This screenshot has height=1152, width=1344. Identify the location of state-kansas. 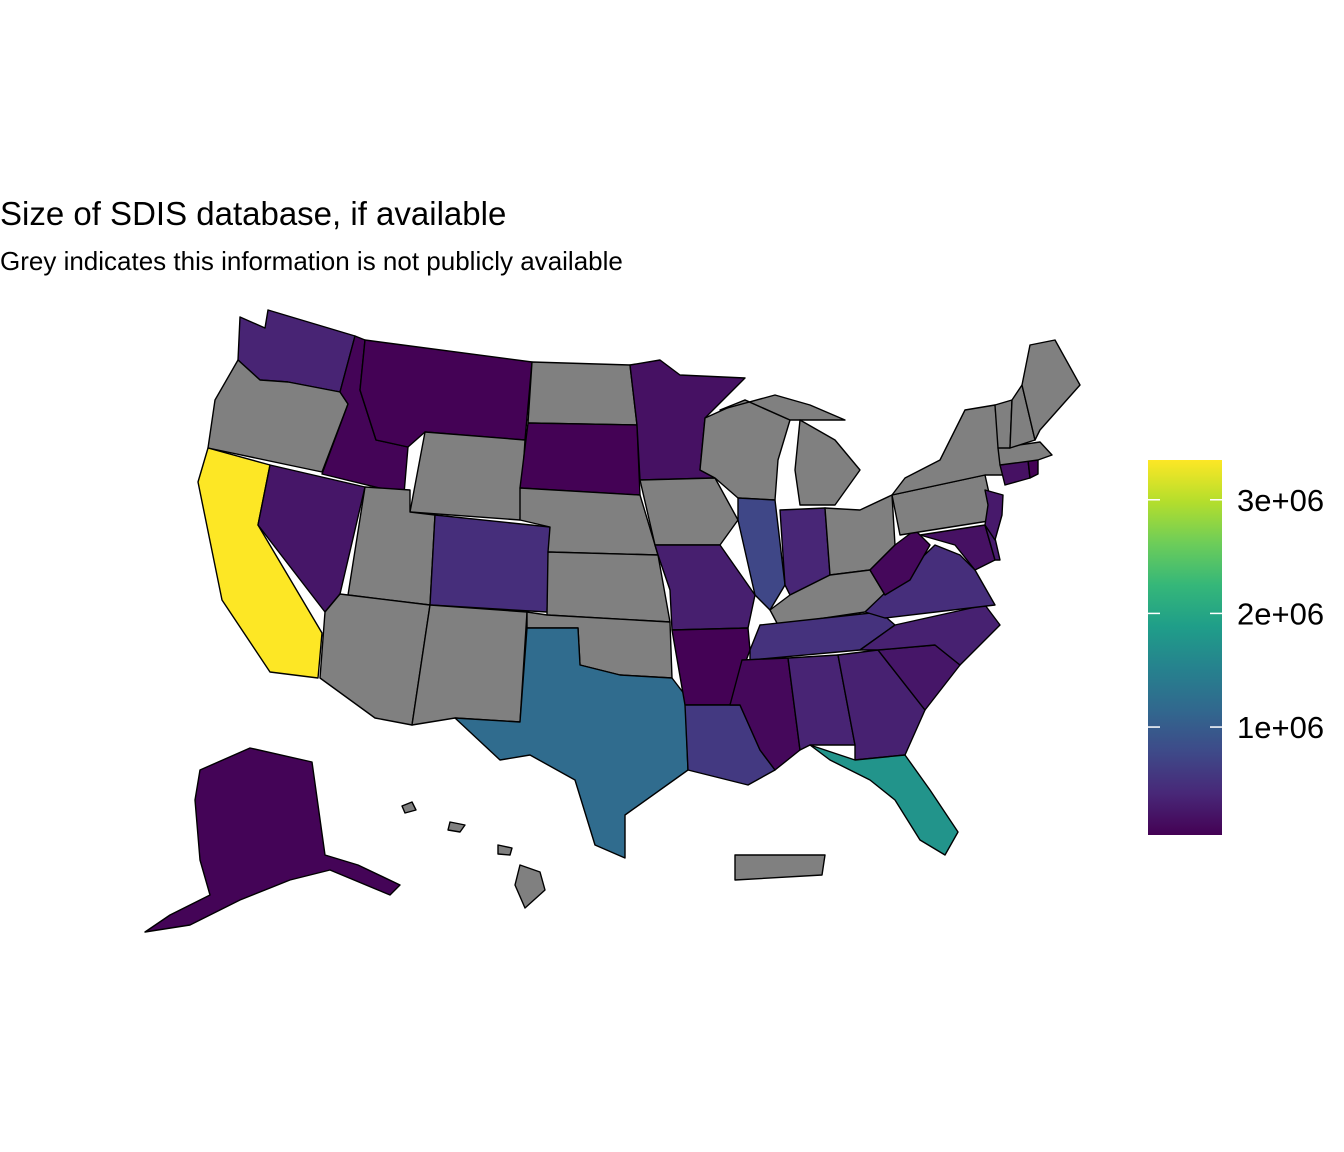
(608, 587).